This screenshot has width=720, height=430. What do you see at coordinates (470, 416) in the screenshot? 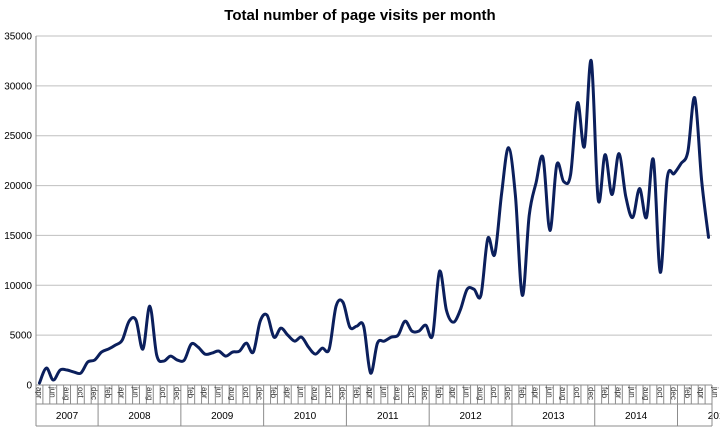
I see `year-label: 2012` at bounding box center [470, 416].